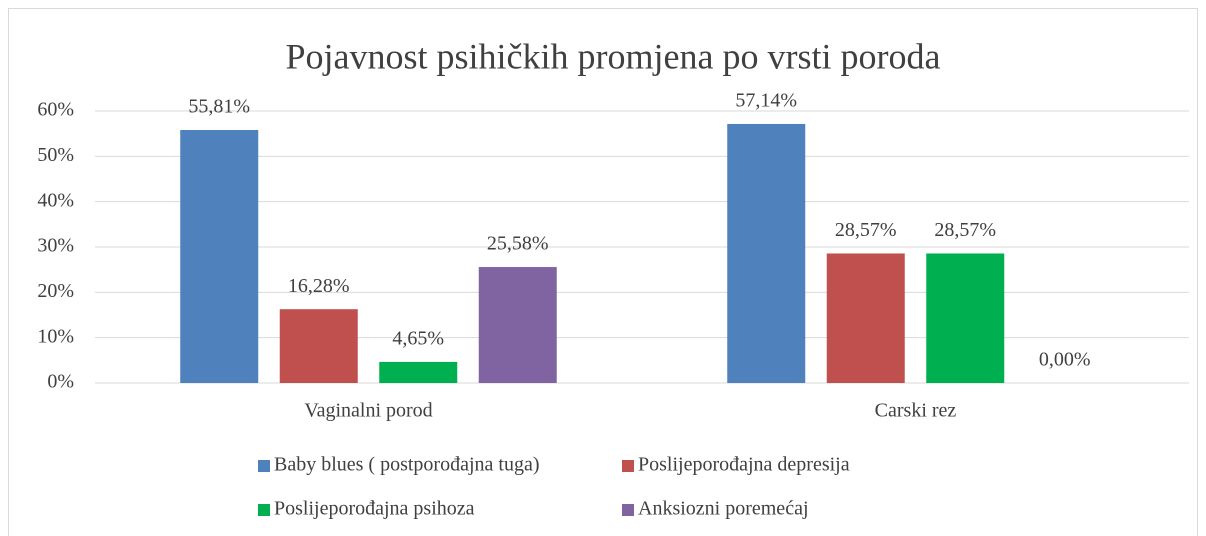 The height and width of the screenshot is (536, 1206). I want to click on legend-label: Anksiozni poremećaj, so click(723, 509).